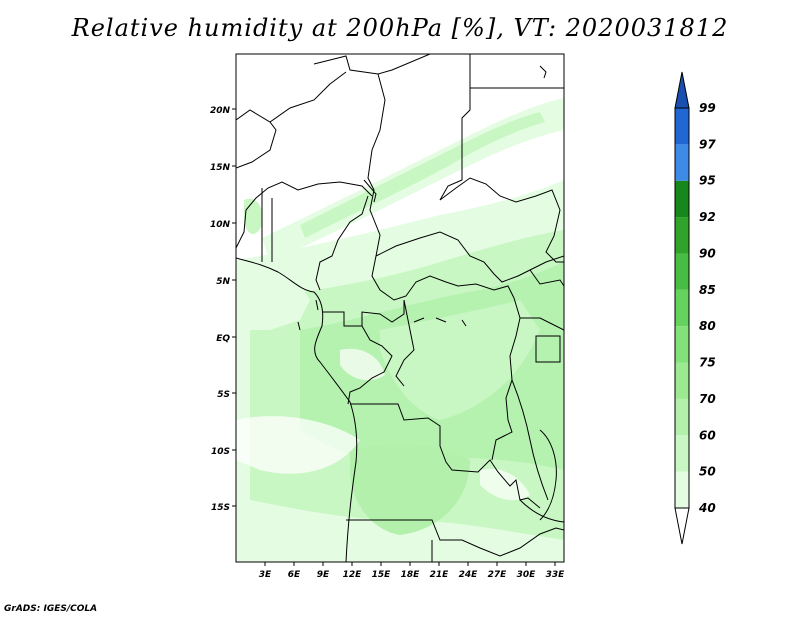 The image size is (800, 618). Describe the element at coordinates (220, 225) in the screenshot. I see `lat-tick-label: 10N` at that location.